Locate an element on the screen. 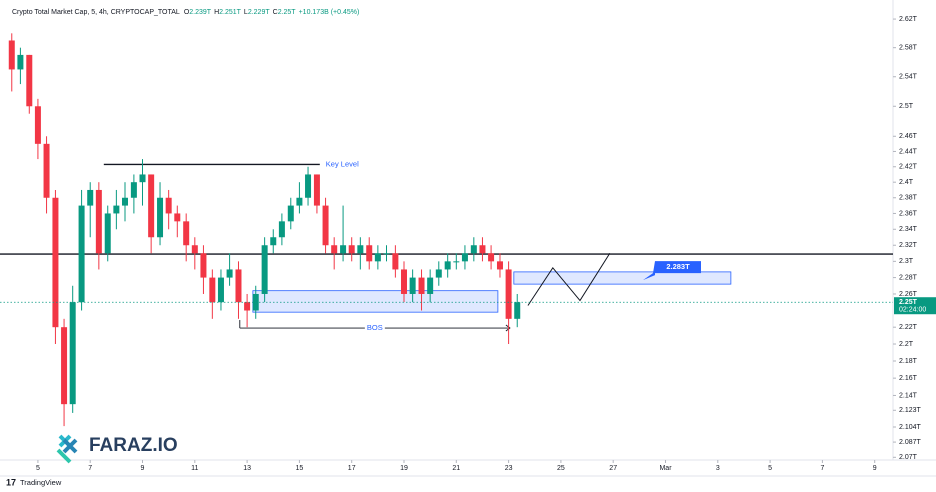 The width and height of the screenshot is (936, 492). x-tick-label: 19 is located at coordinates (404, 468).